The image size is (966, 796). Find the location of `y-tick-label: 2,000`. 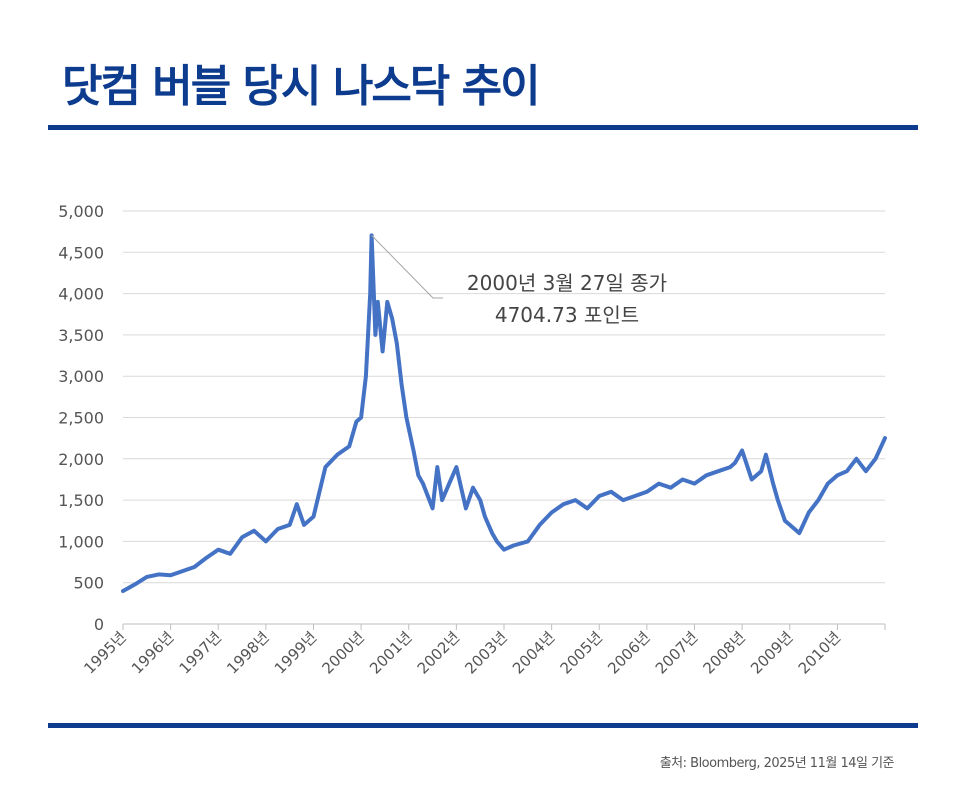

y-tick-label: 2,000 is located at coordinates (81, 459).